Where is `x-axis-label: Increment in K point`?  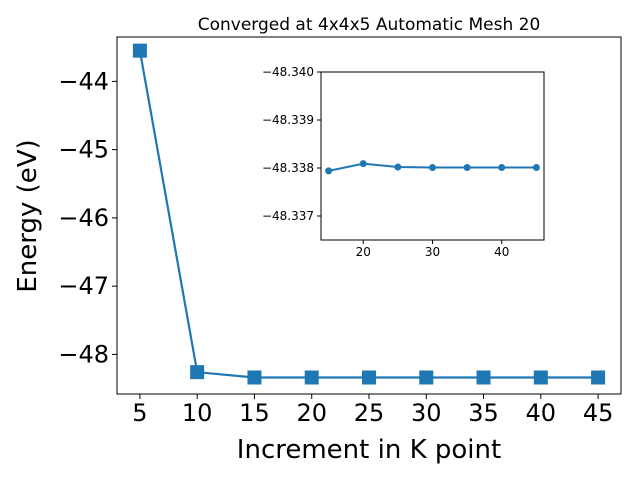
x-axis-label: Increment in K point is located at coordinates (369, 450).